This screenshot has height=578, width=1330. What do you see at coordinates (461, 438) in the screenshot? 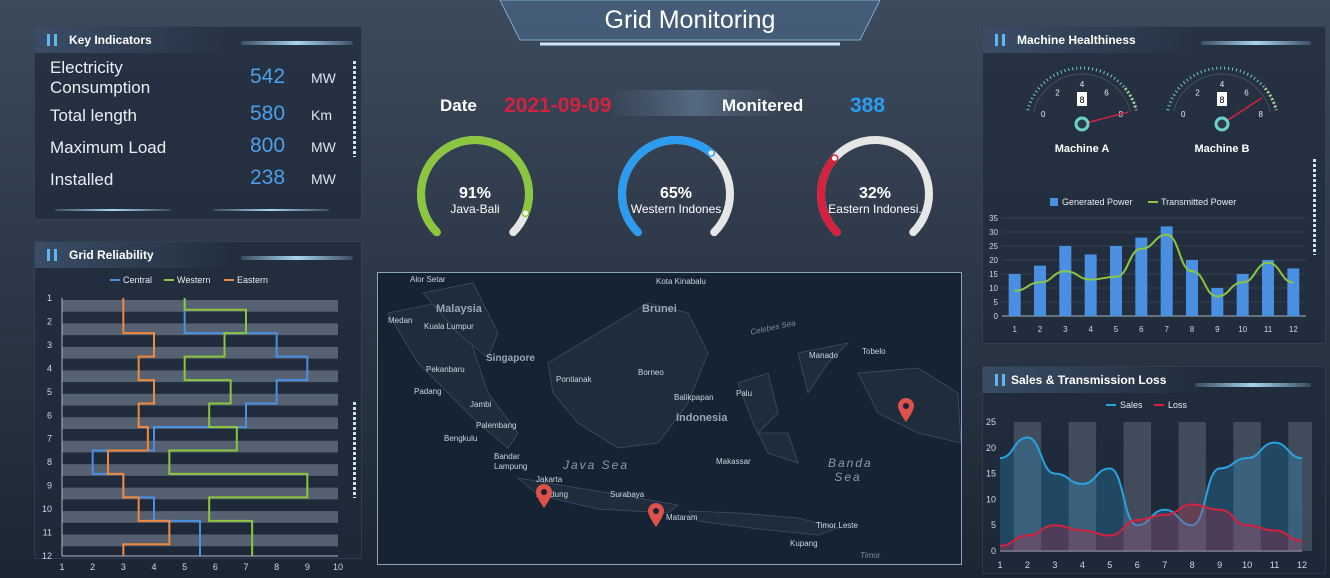
I see `map-label: Bengkulu` at bounding box center [461, 438].